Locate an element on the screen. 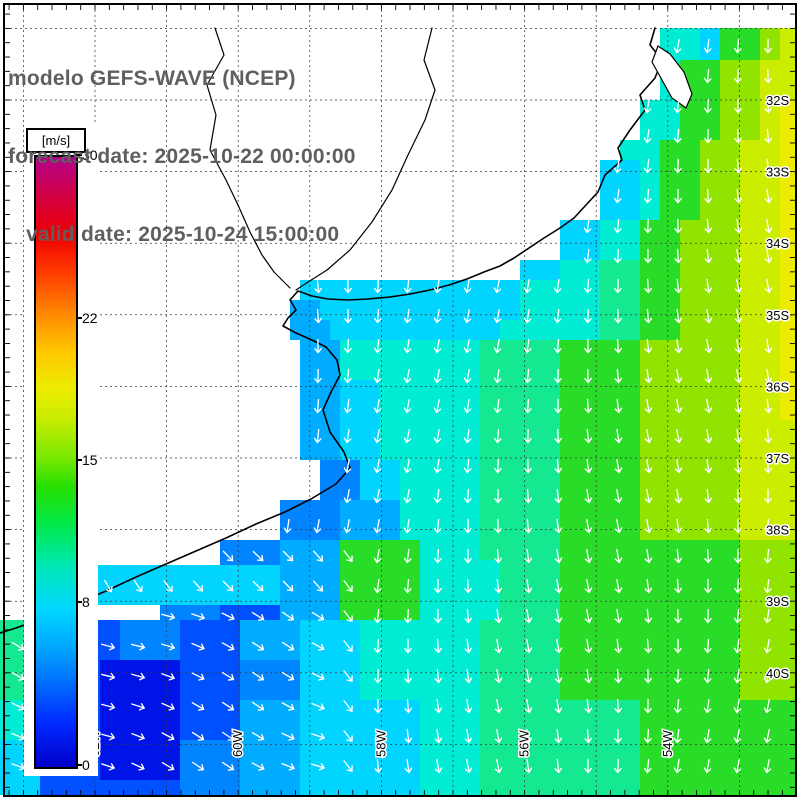  parana-river-line is located at coordinates (248, 158).